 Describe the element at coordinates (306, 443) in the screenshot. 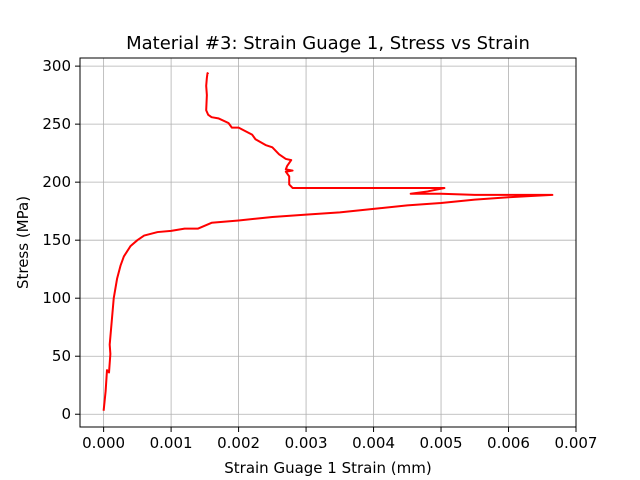

I see `x-tick-label: 0.003` at that location.